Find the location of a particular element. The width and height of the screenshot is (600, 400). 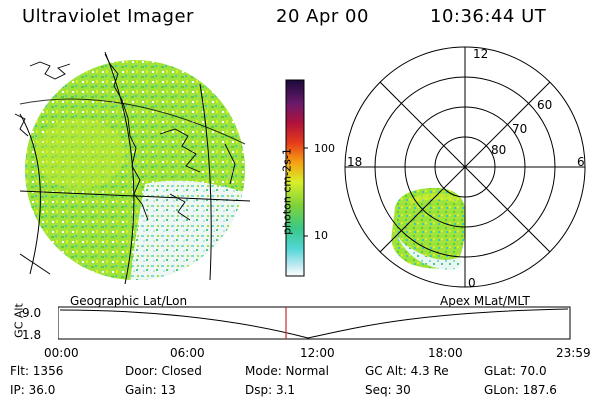

orbit-ytick-1.8: 1.8 is located at coordinates (32, 335).